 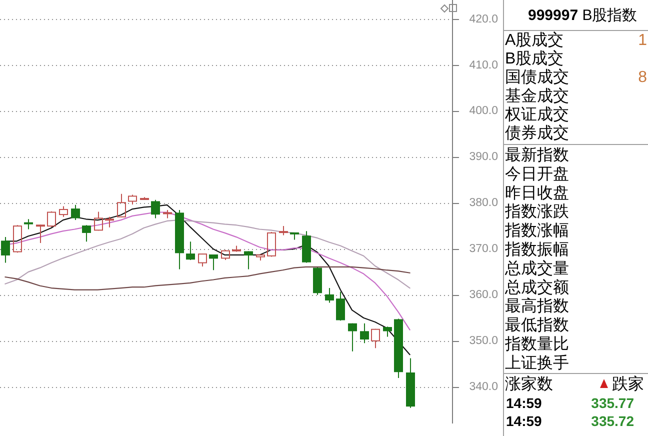 What do you see at coordinates (536, 249) in the screenshot?
I see `text: 指数振幅` at bounding box center [536, 249].